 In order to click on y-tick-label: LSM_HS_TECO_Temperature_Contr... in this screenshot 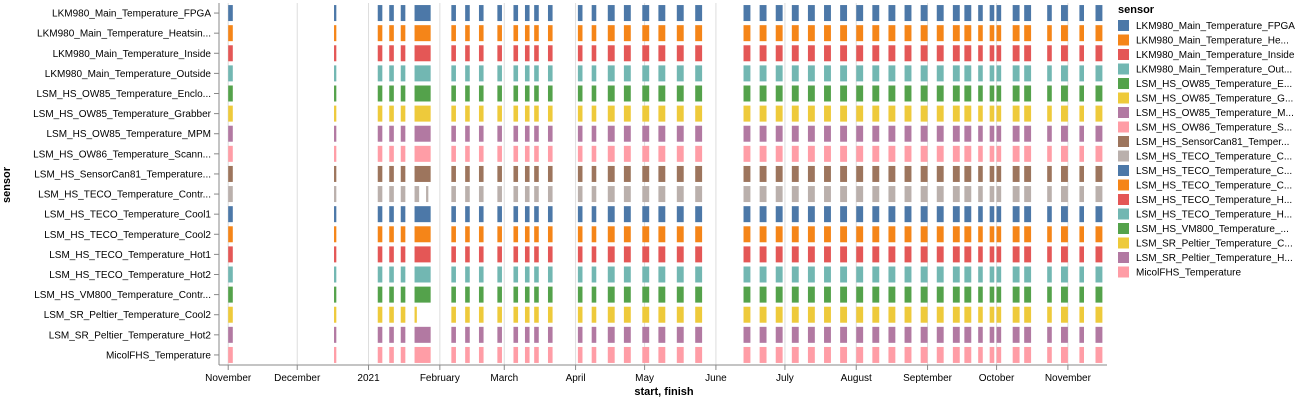, I will do `click(124, 195)`.